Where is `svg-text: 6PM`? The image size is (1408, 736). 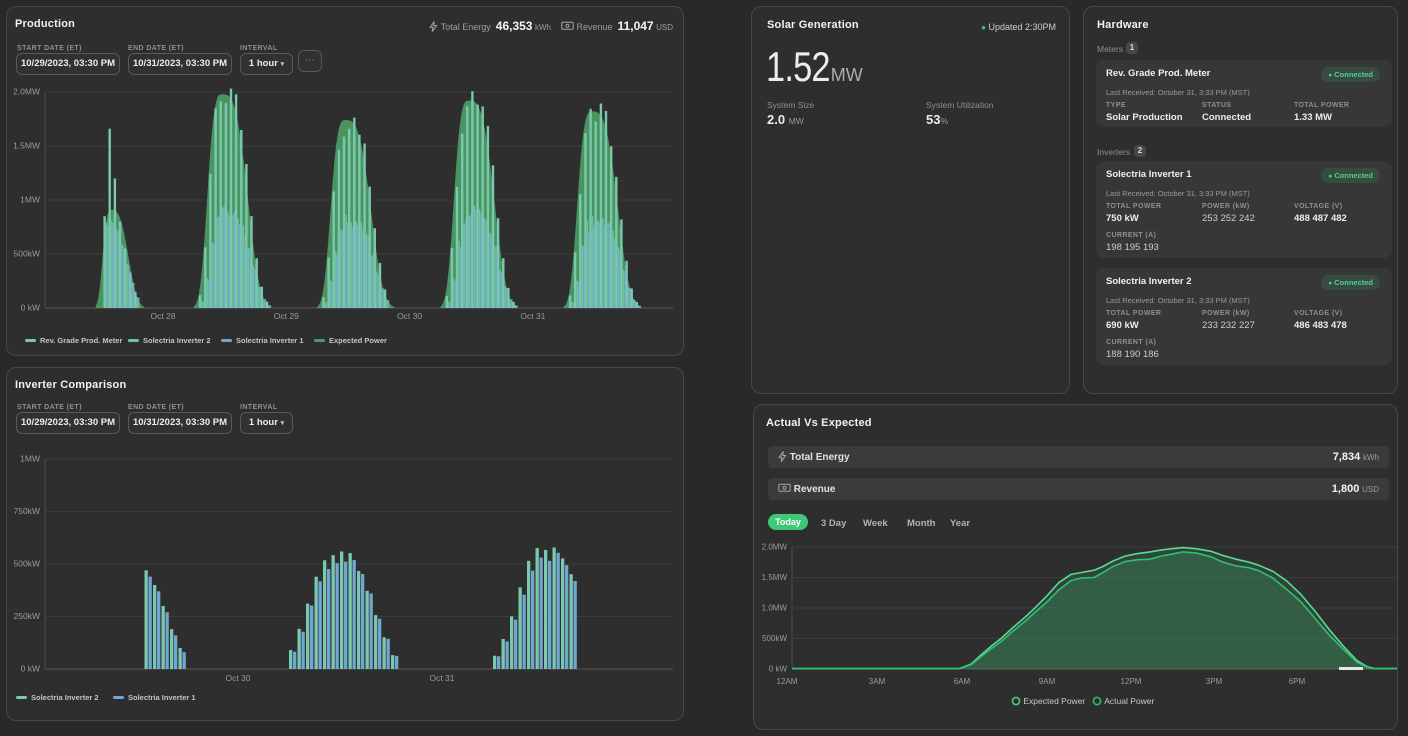
svg-text: 6PM is located at coordinates (1297, 681).